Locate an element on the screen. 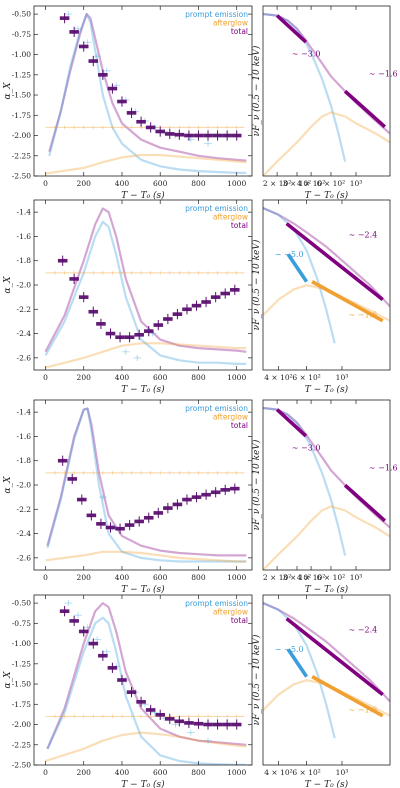  x-tick-label: 200 is located at coordinates (84, 183).